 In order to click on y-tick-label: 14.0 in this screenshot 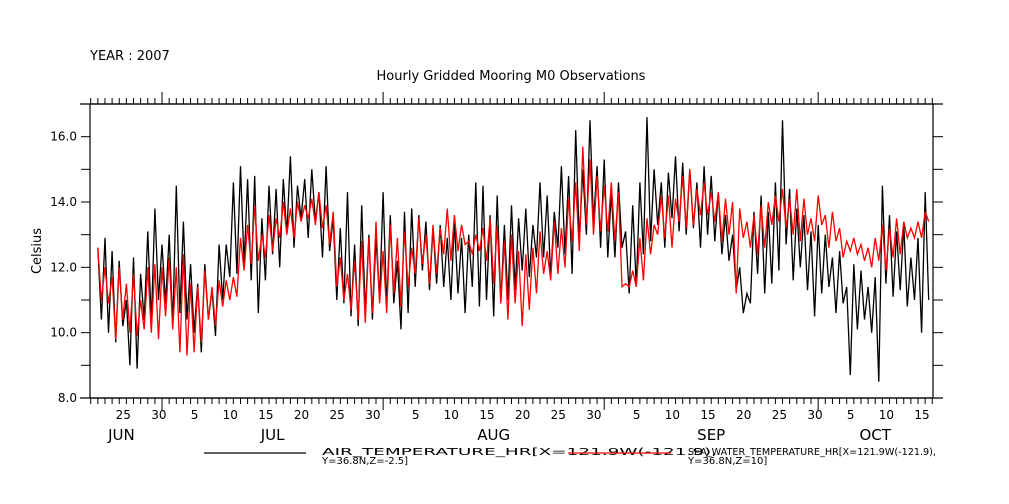, I will do `click(63, 202)`.